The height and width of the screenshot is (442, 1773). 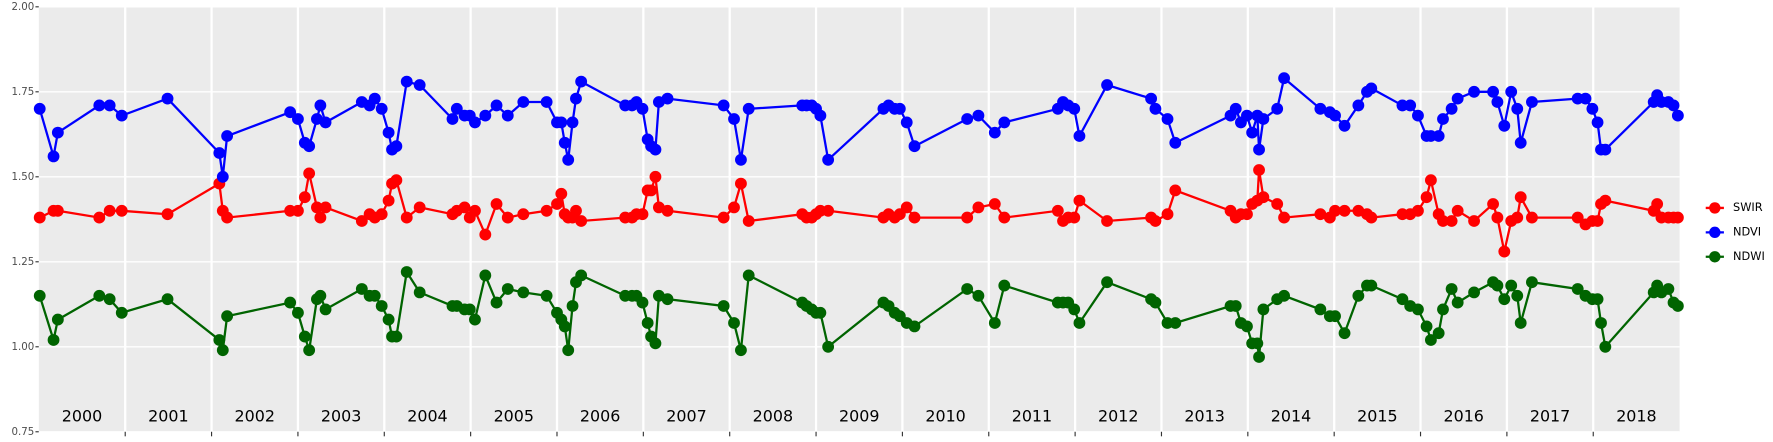 I want to click on year-label: 2004, so click(x=427, y=416).